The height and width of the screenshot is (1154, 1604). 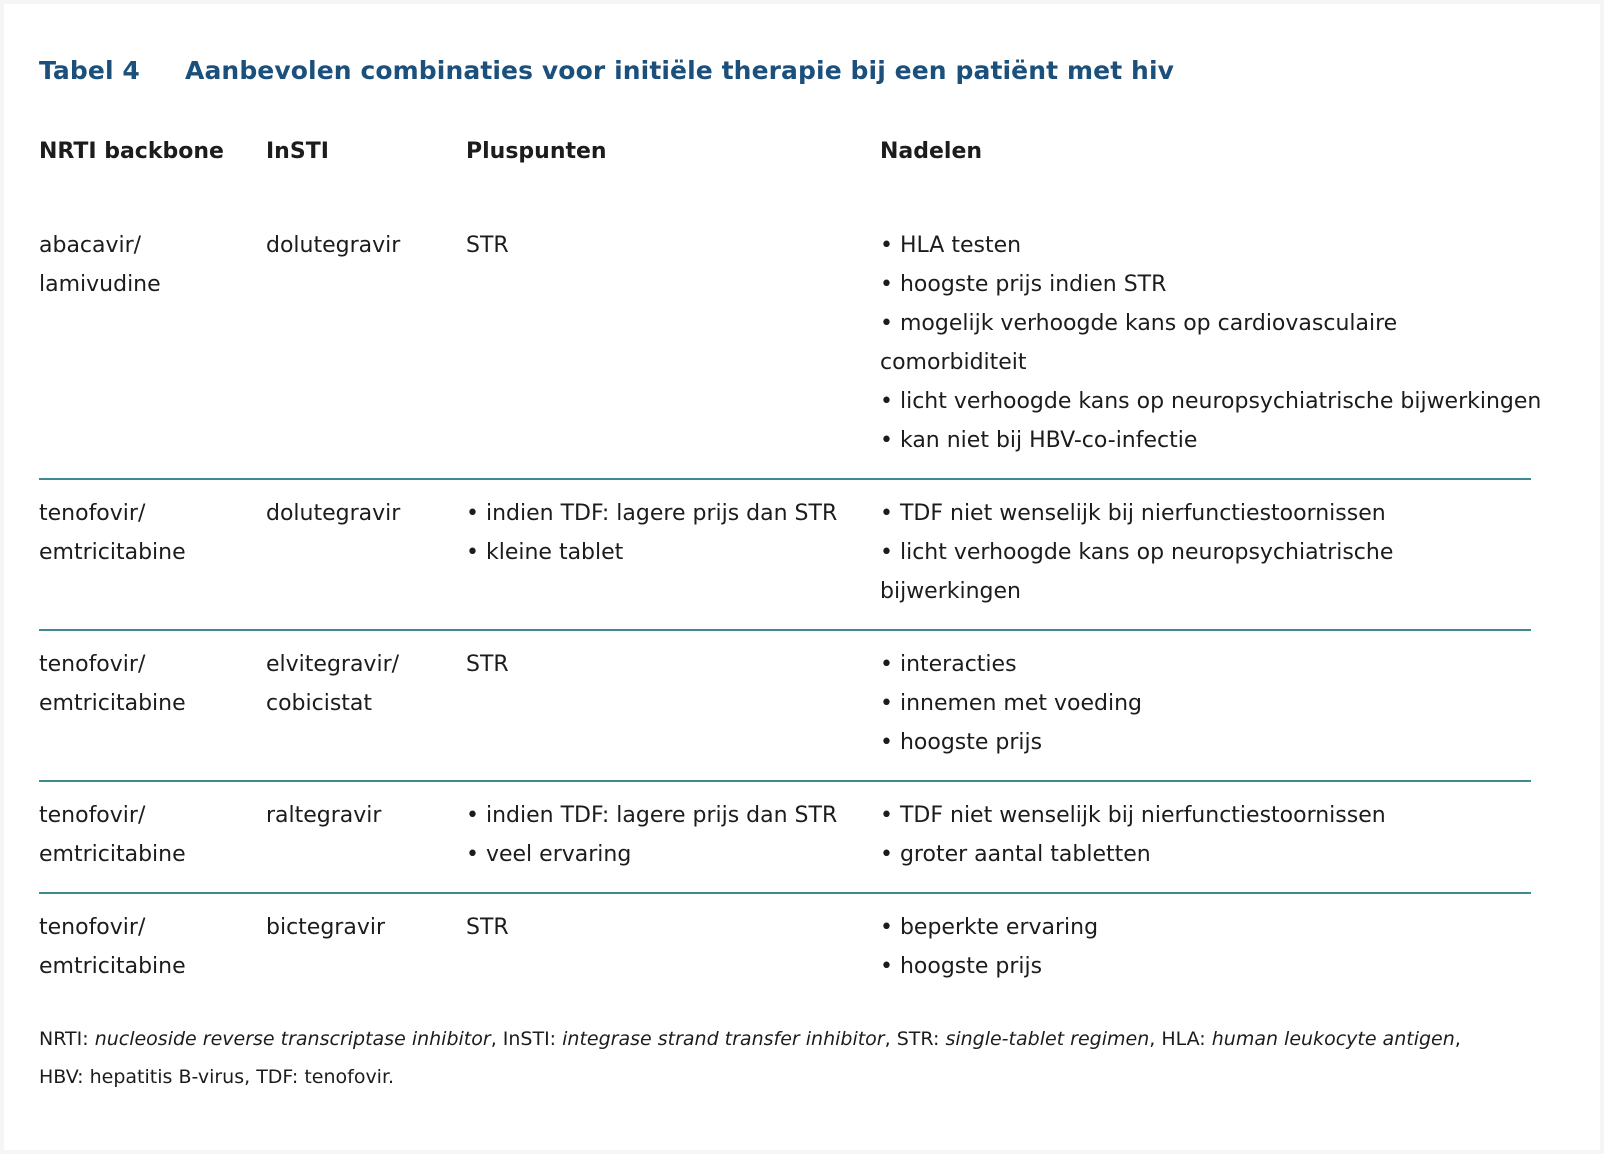 What do you see at coordinates (989, 927) in the screenshot?
I see `cell-line: • beperkte ervaring` at bounding box center [989, 927].